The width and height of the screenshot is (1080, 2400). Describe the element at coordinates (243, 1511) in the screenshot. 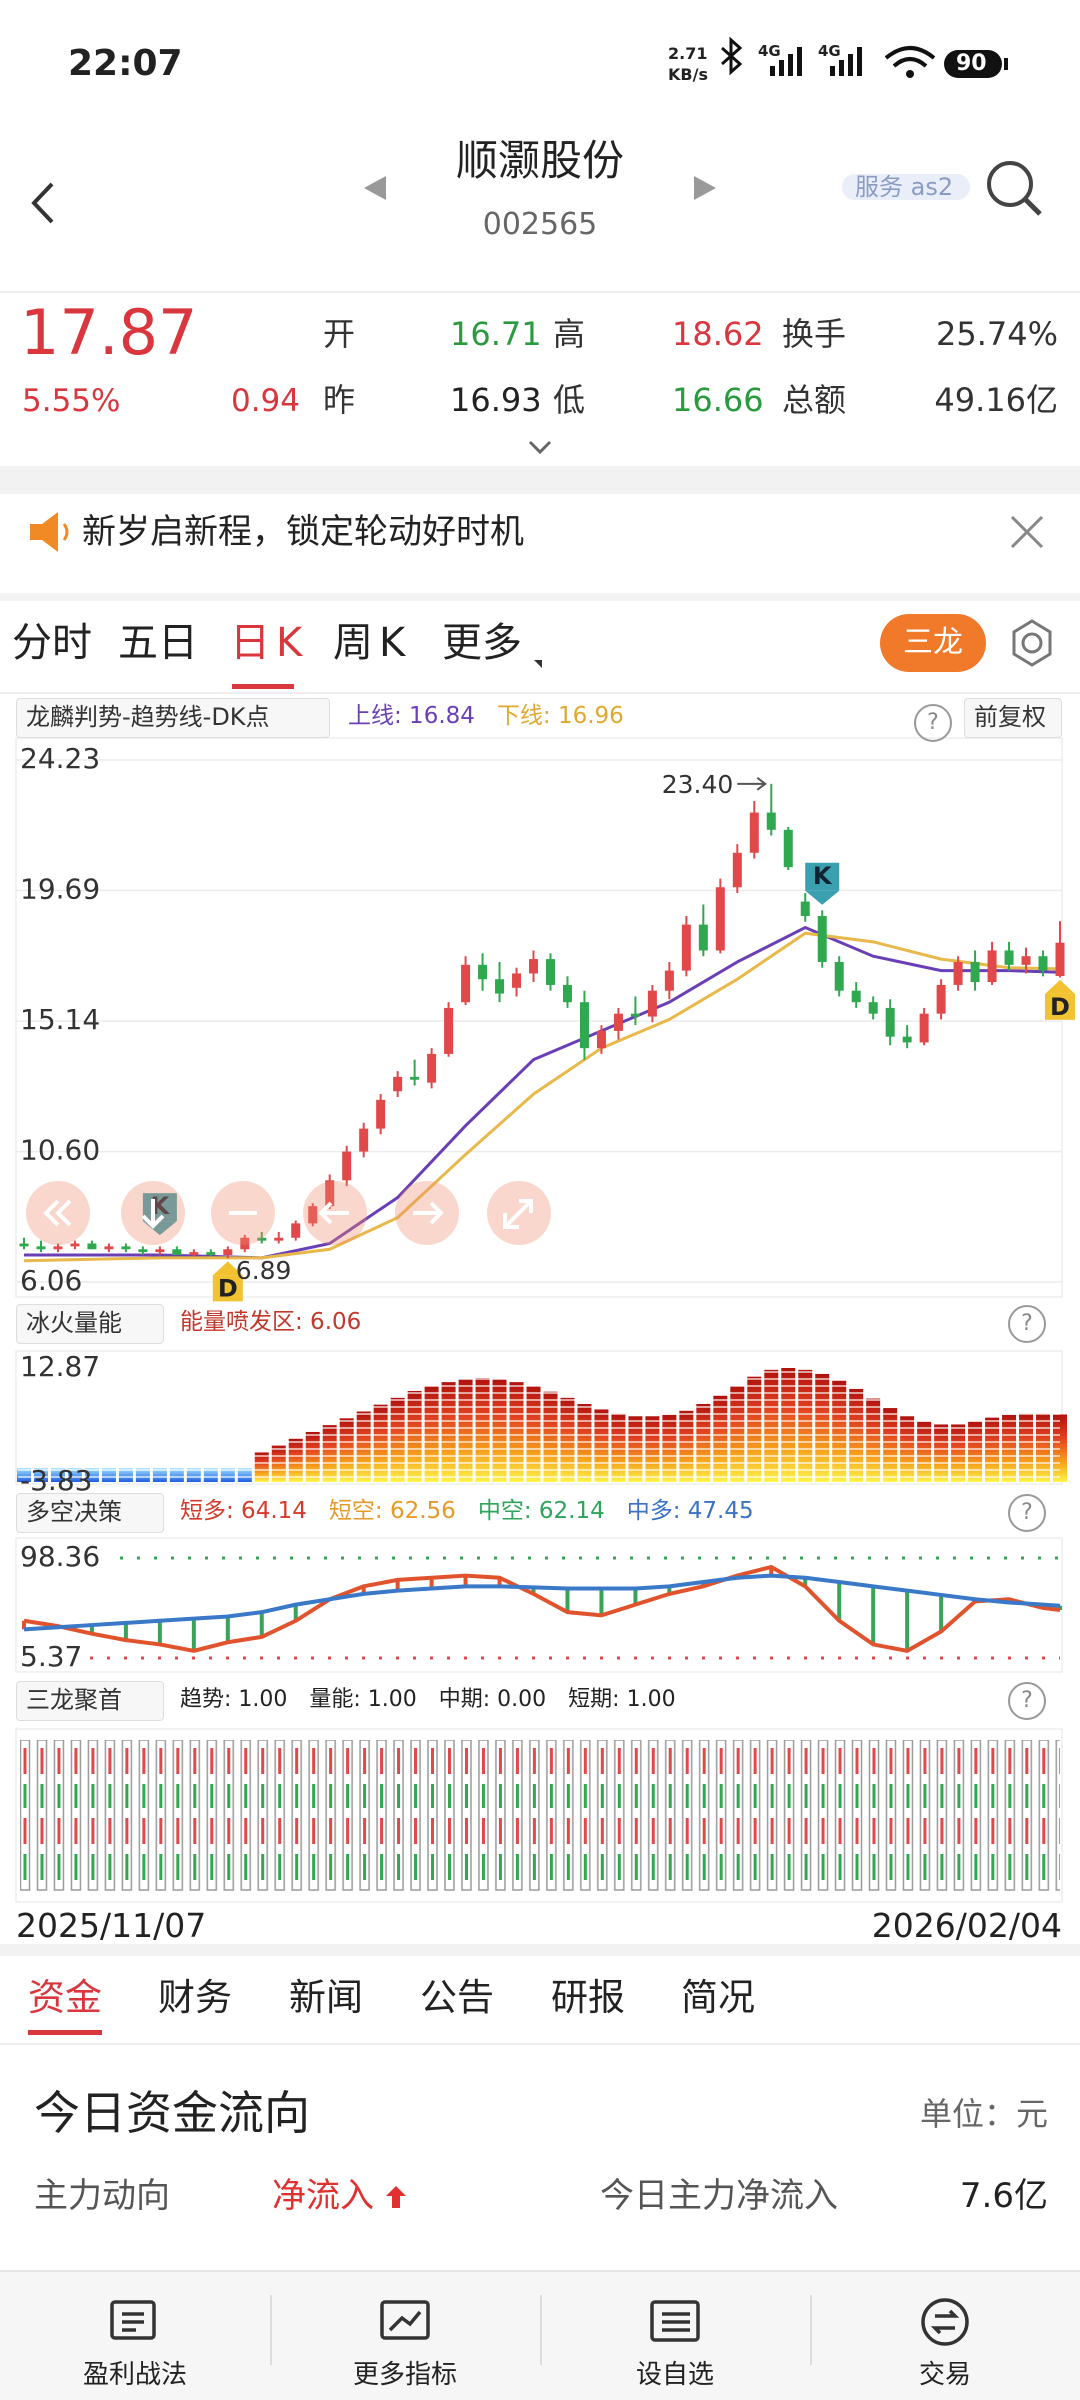

I see `legend-item: 短多: 64.14` at that location.